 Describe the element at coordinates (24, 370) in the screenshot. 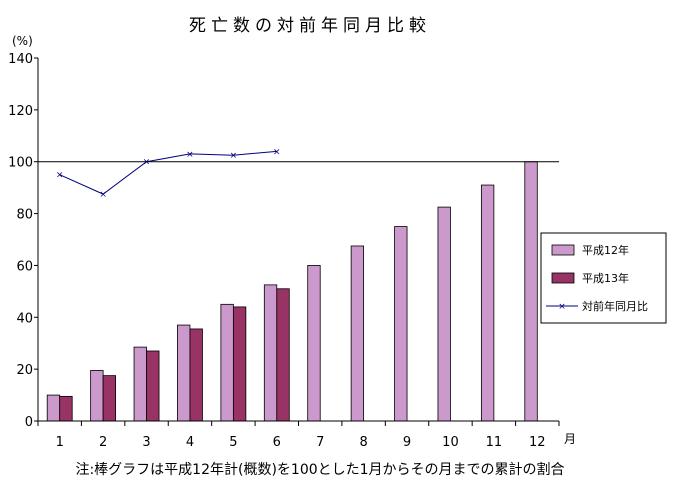

I see `y-tick-label: 20` at that location.